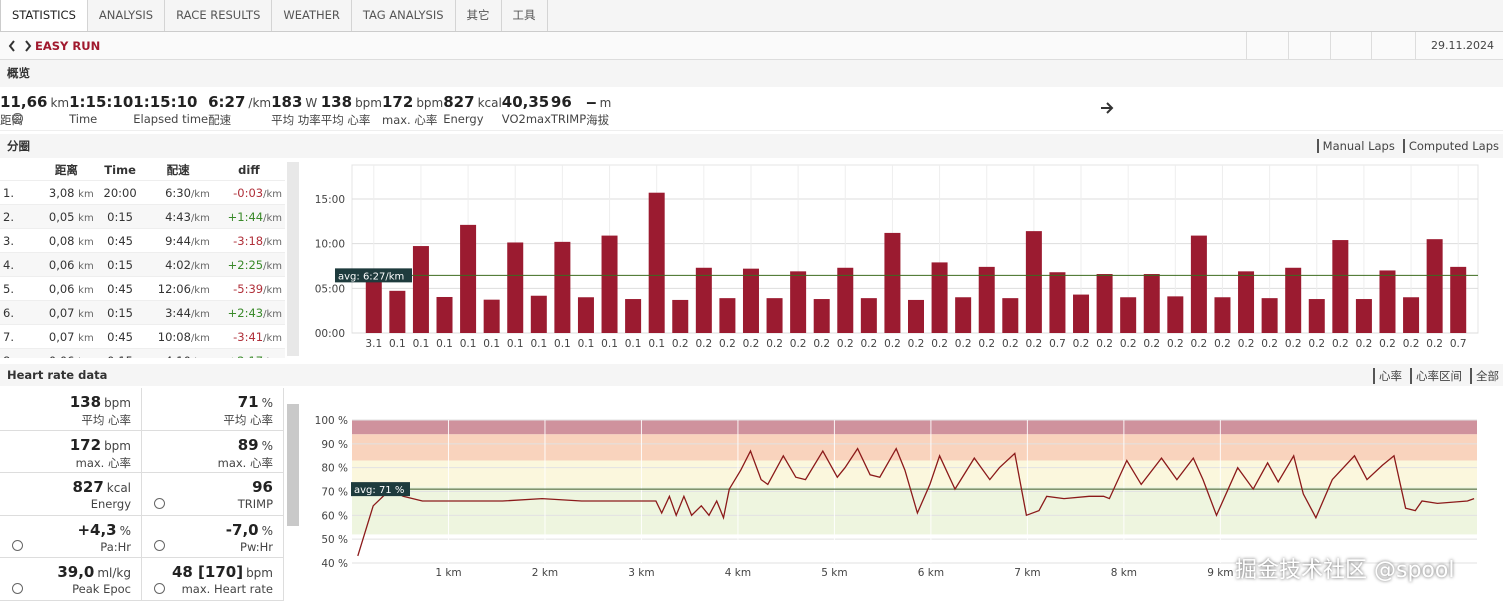 The height and width of the screenshot is (601, 1503). What do you see at coordinates (44, 15) in the screenshot?
I see `tab: STATISTICS` at bounding box center [44, 15].